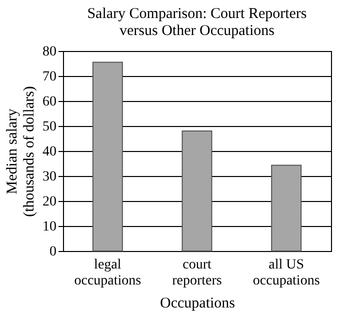 This screenshot has width=345, height=320. What do you see at coordinates (197, 273) in the screenshot?
I see `x-tick-label: court reporters` at bounding box center [197, 273].